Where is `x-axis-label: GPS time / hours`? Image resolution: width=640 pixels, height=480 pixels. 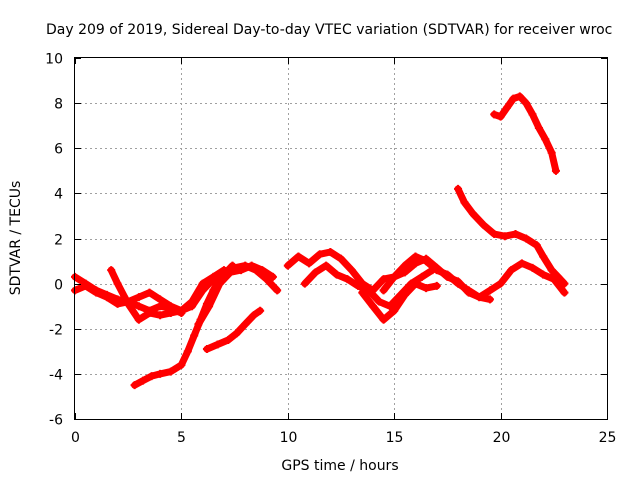
x-axis-label: GPS time / hours is located at coordinates (339, 466).